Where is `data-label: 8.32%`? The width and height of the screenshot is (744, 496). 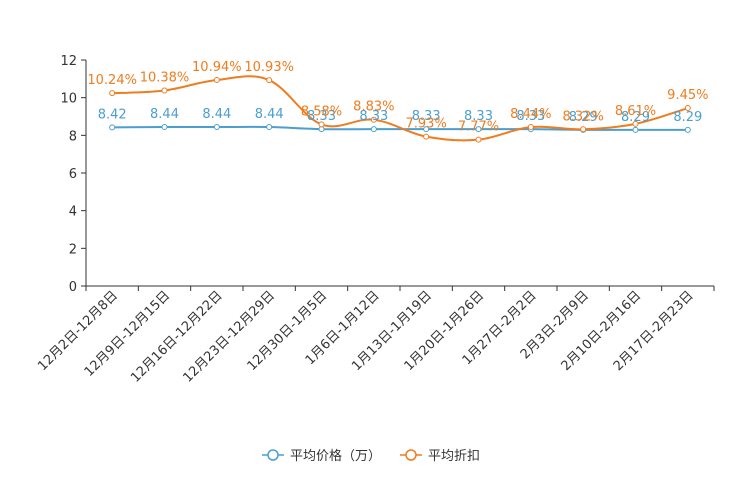
data-label: 8.32% is located at coordinates (583, 116).